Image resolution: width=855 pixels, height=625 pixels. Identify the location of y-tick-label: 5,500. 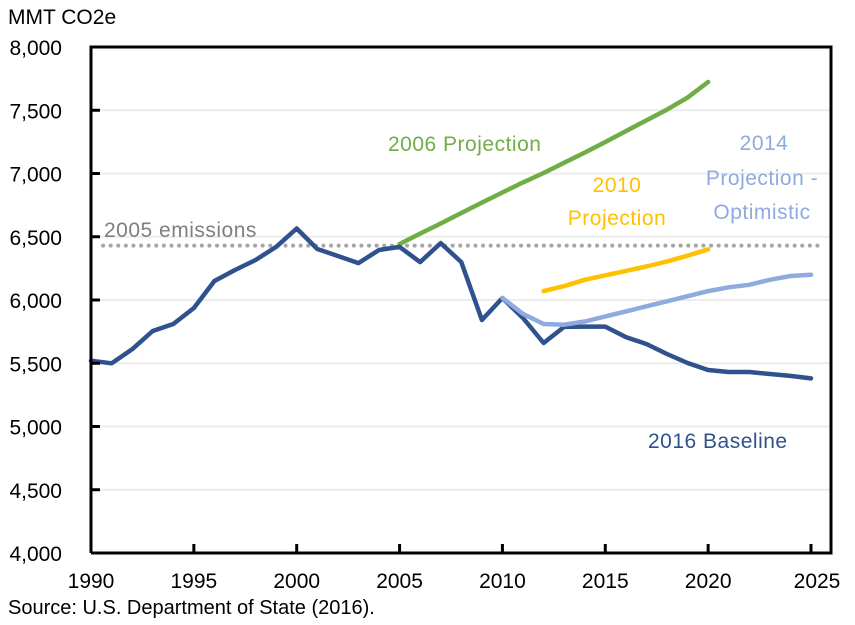
(35, 364).